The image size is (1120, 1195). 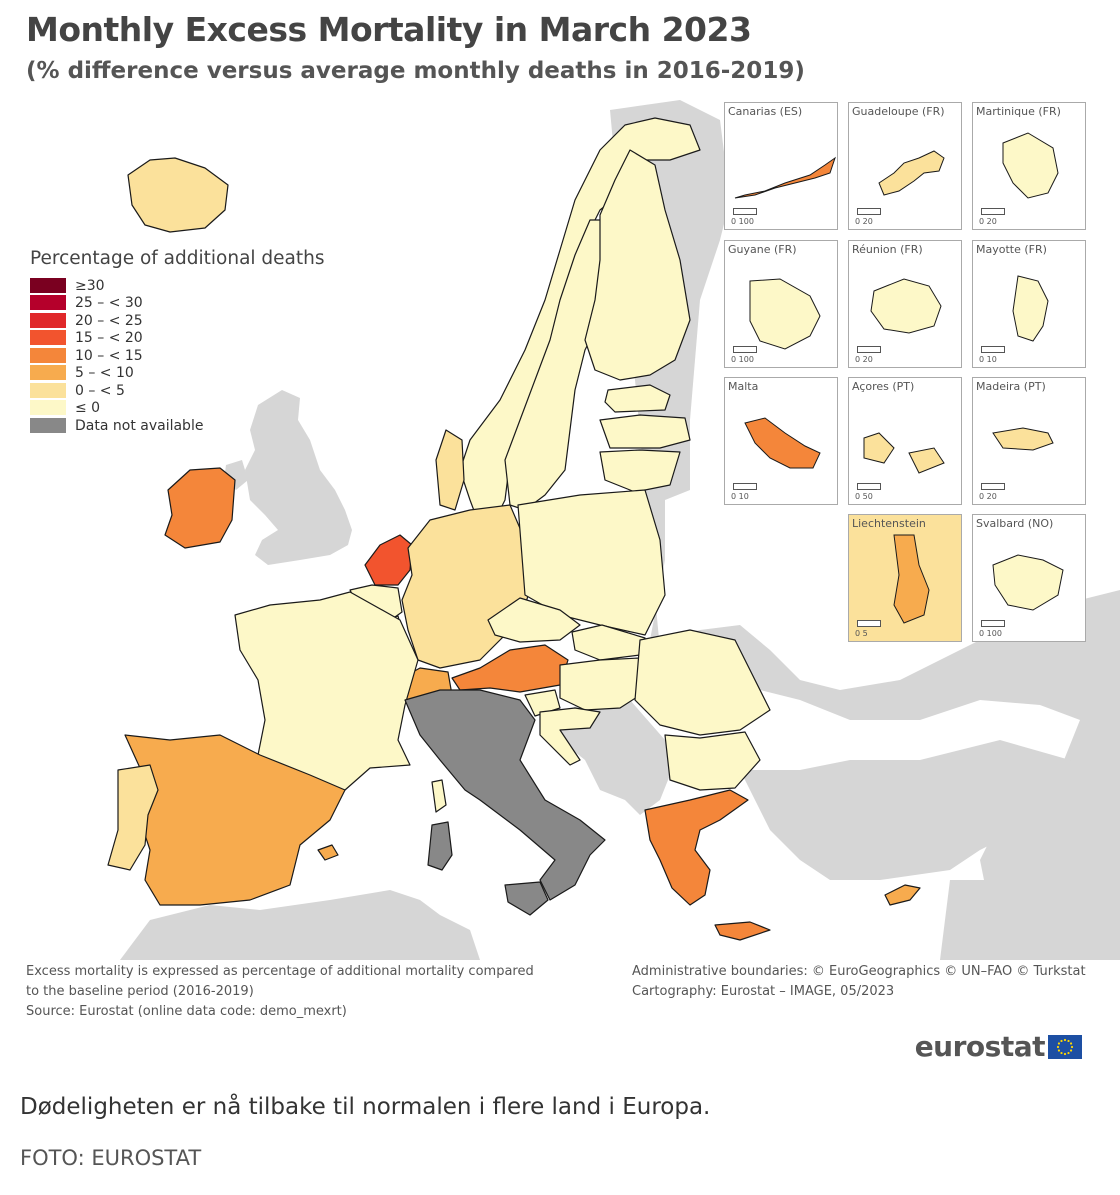 What do you see at coordinates (570, 736) in the screenshot?
I see `map-region-croatia` at bounding box center [570, 736].